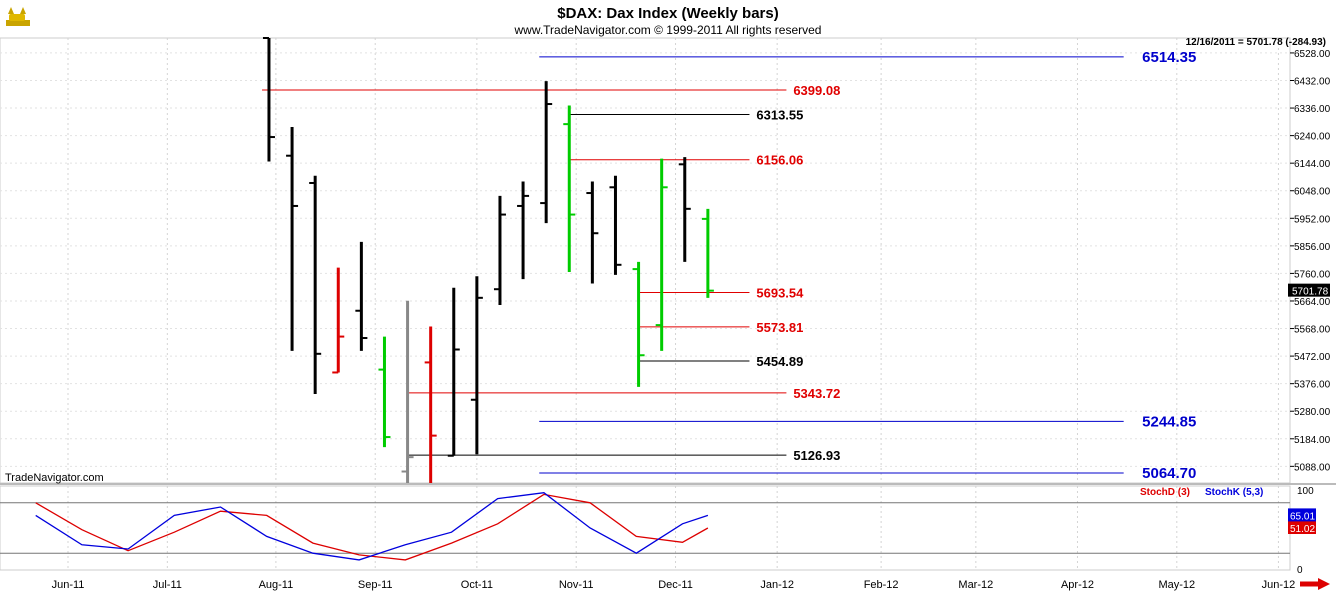  What do you see at coordinates (975, 585) in the screenshot?
I see `time-tick-label: Mar-12` at bounding box center [975, 585].